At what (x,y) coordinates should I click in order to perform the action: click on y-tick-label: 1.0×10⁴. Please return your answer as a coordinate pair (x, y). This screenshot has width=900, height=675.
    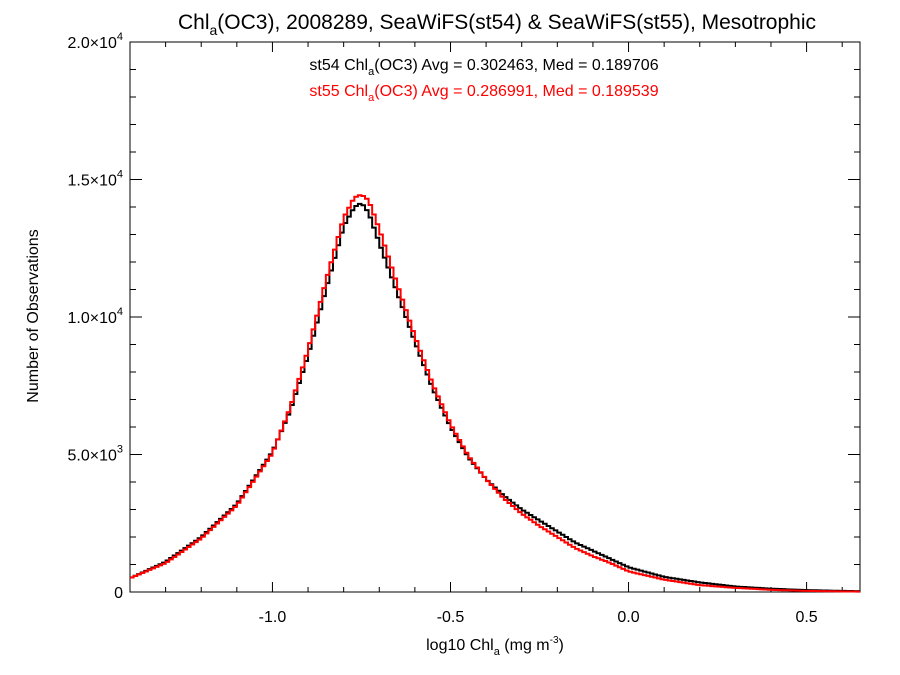
    Looking at the image, I should click on (95, 316).